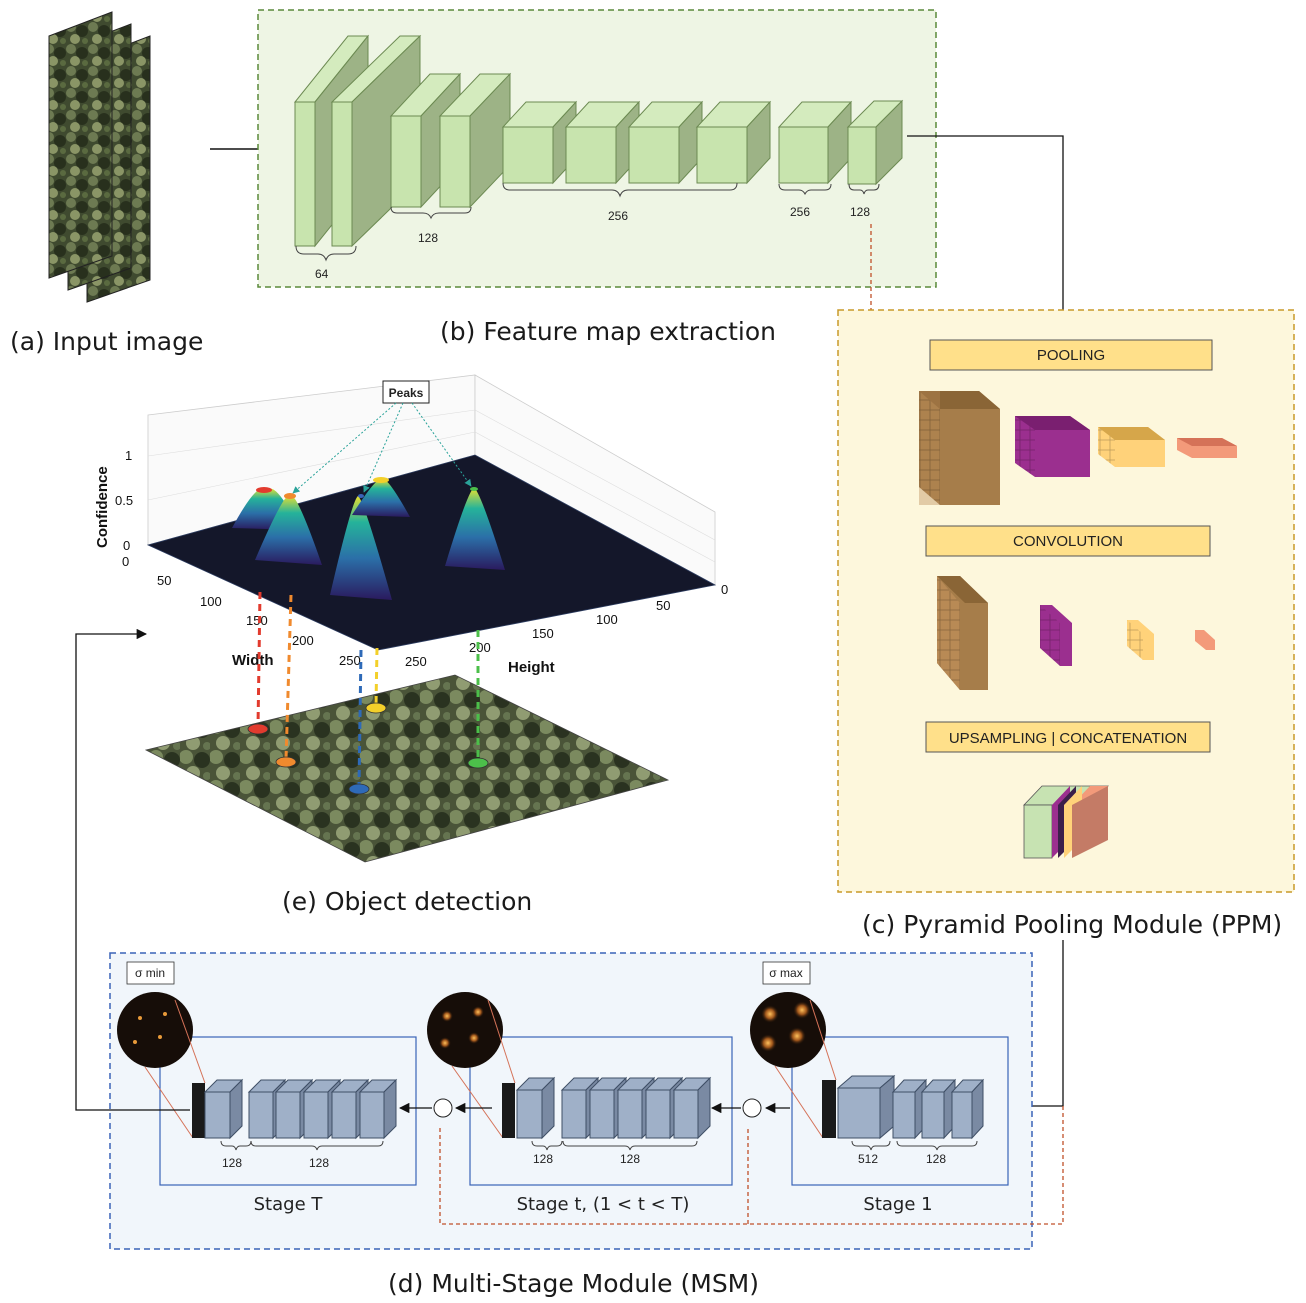 Image resolution: width=1306 pixels, height=1303 pixels. I want to click on z-tick-05: 0.5, so click(124, 500).